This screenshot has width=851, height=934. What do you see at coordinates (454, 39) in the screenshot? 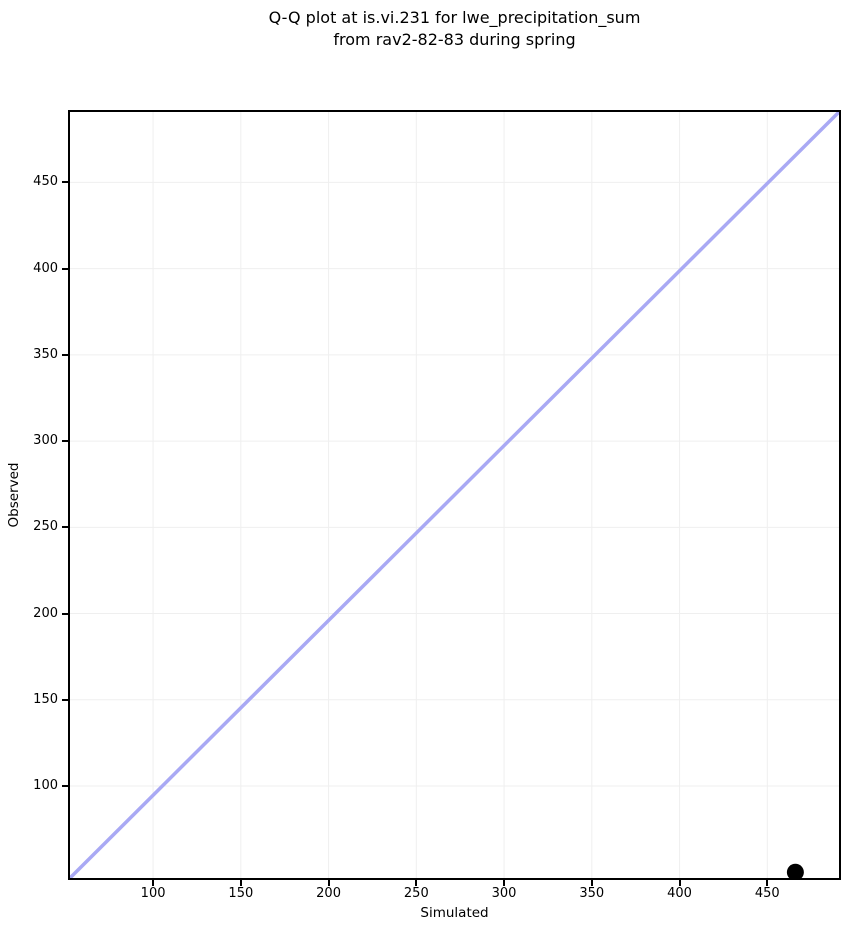
I see `chart-title-line-2: from rav2-82-83 during spring` at bounding box center [454, 39].